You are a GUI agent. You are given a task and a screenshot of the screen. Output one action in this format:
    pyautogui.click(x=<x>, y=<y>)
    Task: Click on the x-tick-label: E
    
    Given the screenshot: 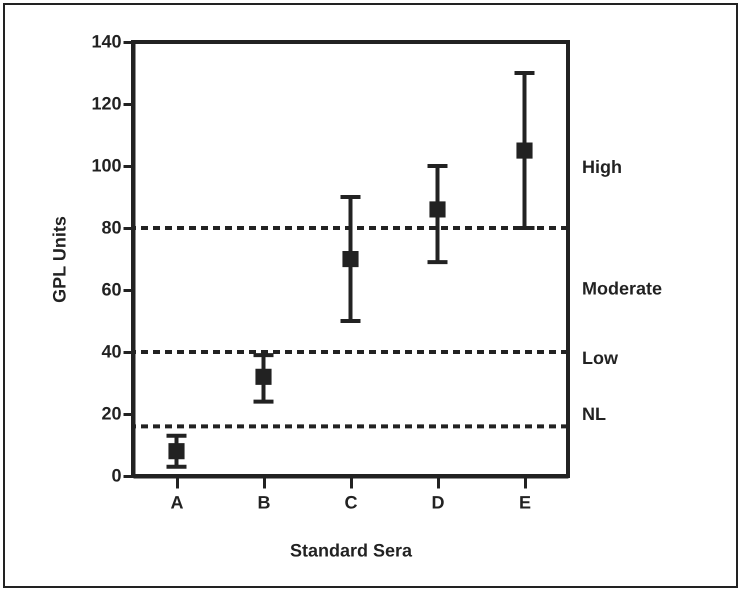 What is the action you would take?
    pyautogui.click(x=525, y=502)
    